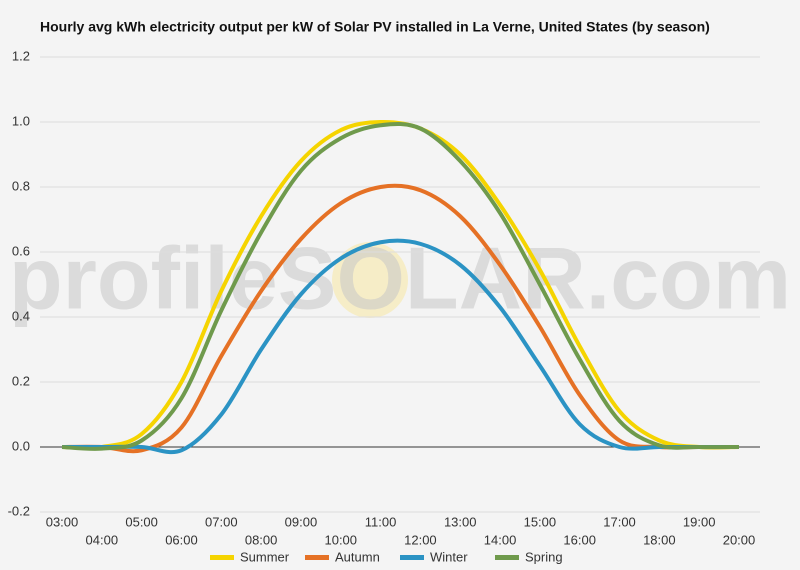 The height and width of the screenshot is (570, 800). Describe the element at coordinates (340, 539) in the screenshot. I see `x-tick-label: 10:00` at that location.